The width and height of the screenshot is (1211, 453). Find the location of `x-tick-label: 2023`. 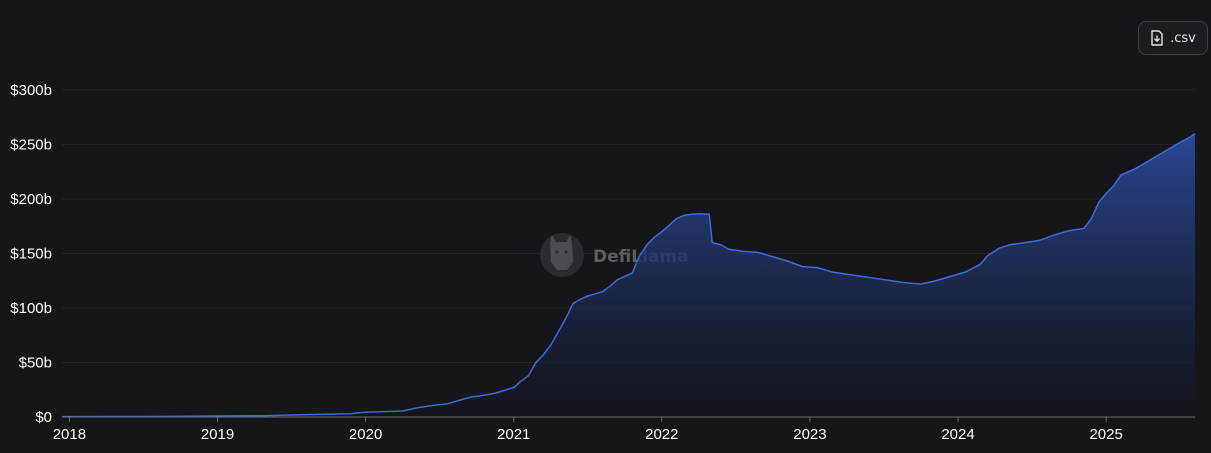

x-tick-label: 2023 is located at coordinates (809, 434).